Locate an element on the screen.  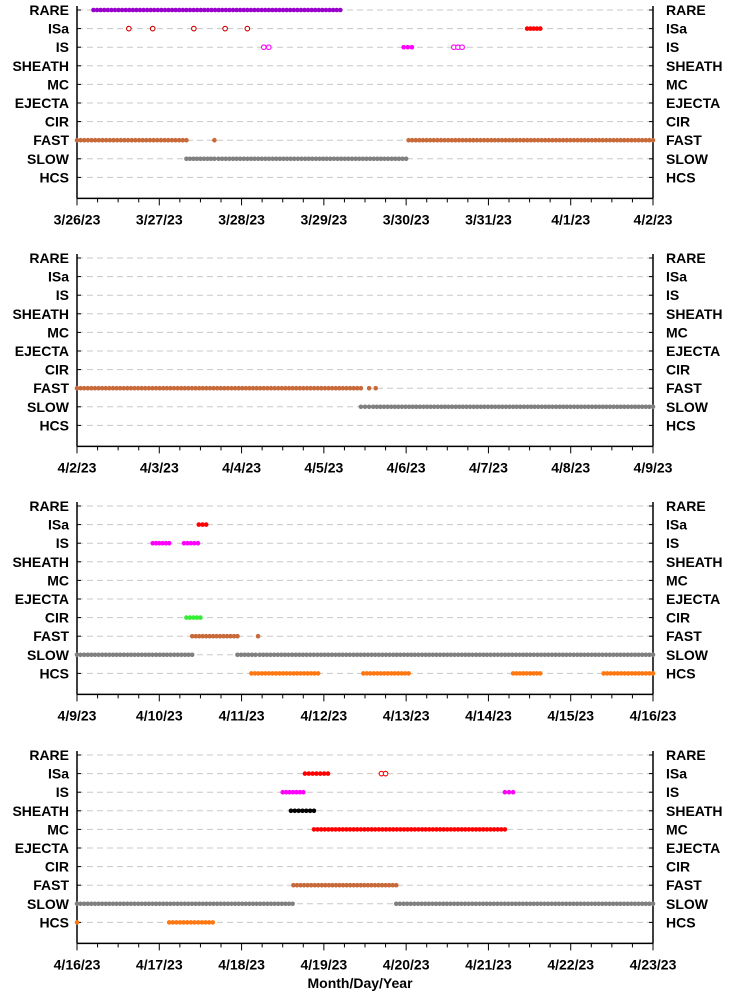
x-tick-label: 4/15/23 is located at coordinates (570, 715).